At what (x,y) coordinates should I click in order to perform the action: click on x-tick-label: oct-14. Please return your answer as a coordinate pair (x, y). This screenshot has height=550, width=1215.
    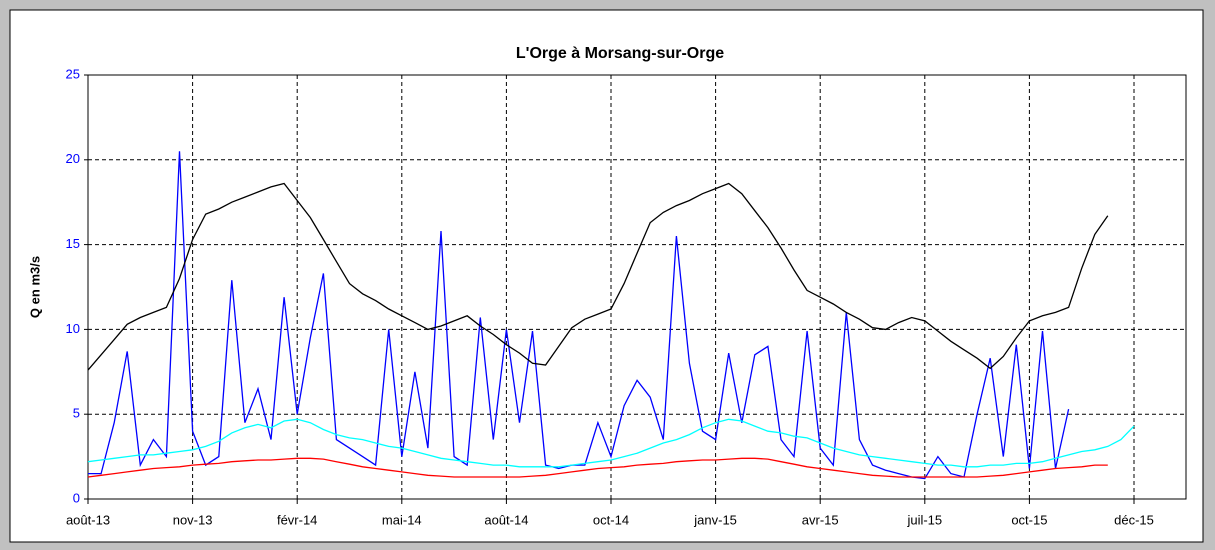
    Looking at the image, I should click on (611, 519).